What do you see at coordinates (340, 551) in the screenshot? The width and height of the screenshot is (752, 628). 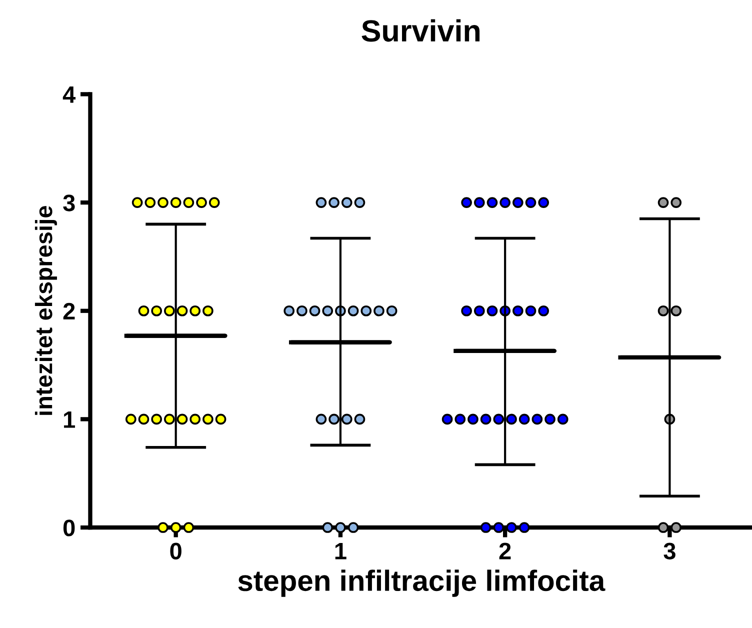 I see `x-tick-label: 1` at bounding box center [340, 551].